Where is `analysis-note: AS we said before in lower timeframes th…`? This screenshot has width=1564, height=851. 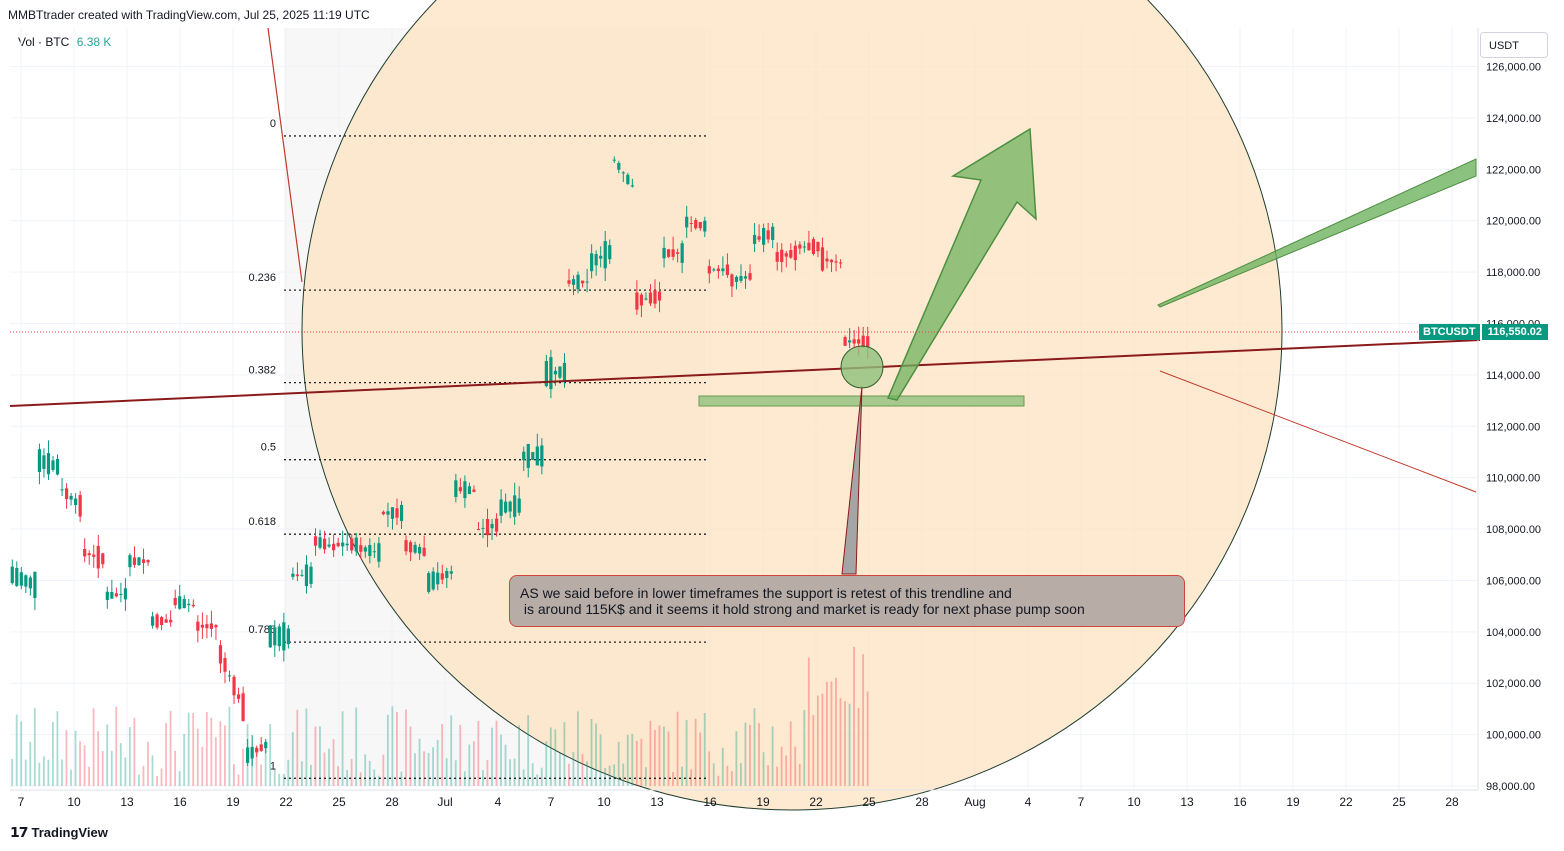 analysis-note: AS we said before in lower timeframes th… is located at coordinates (847, 601).